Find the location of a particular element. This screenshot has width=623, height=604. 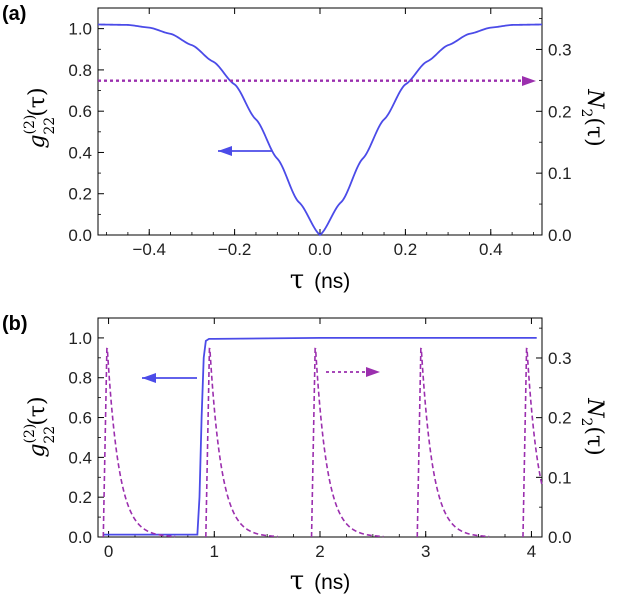

panel-a-label: (a) is located at coordinates (14, 14).